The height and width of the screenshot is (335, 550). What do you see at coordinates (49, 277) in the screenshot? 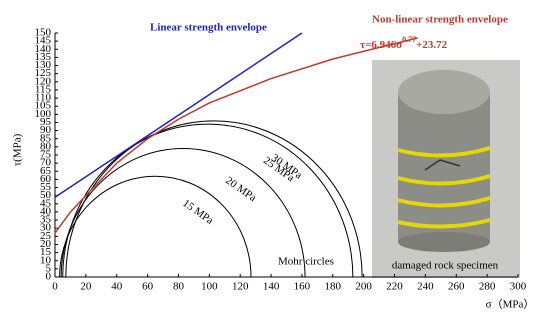
I see `y-tick-label: 0` at bounding box center [49, 277].